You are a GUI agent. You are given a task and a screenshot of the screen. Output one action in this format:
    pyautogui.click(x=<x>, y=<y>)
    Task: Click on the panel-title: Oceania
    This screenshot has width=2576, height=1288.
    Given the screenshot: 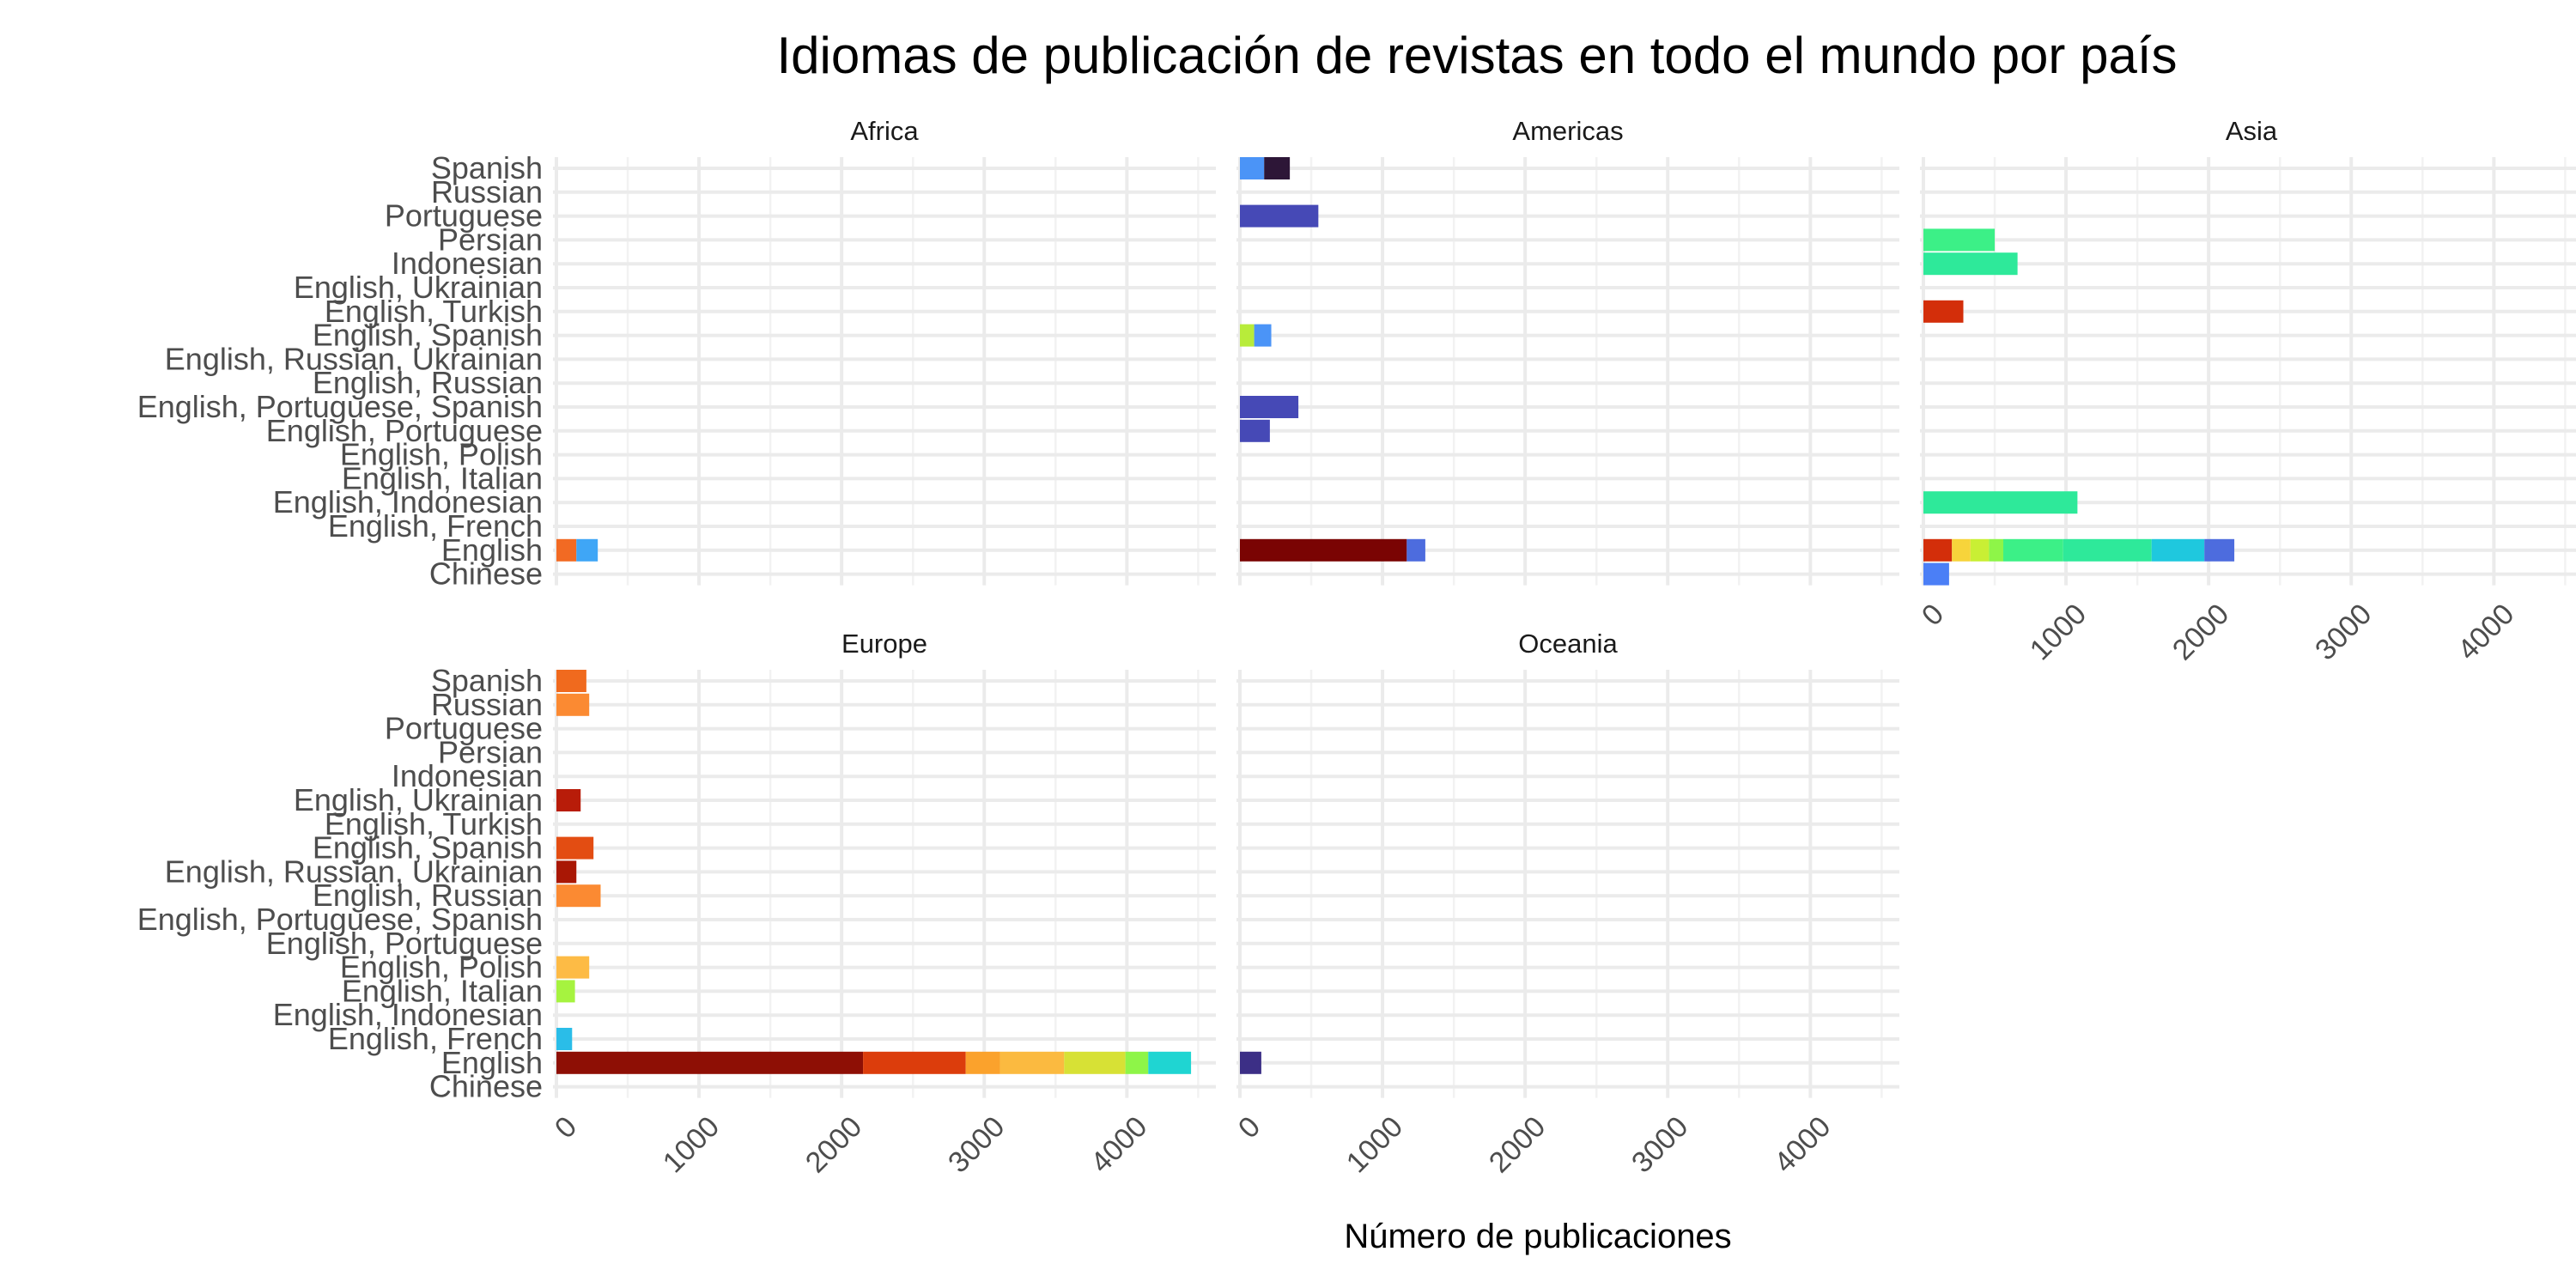 What is the action you would take?
    pyautogui.click(x=1568, y=644)
    